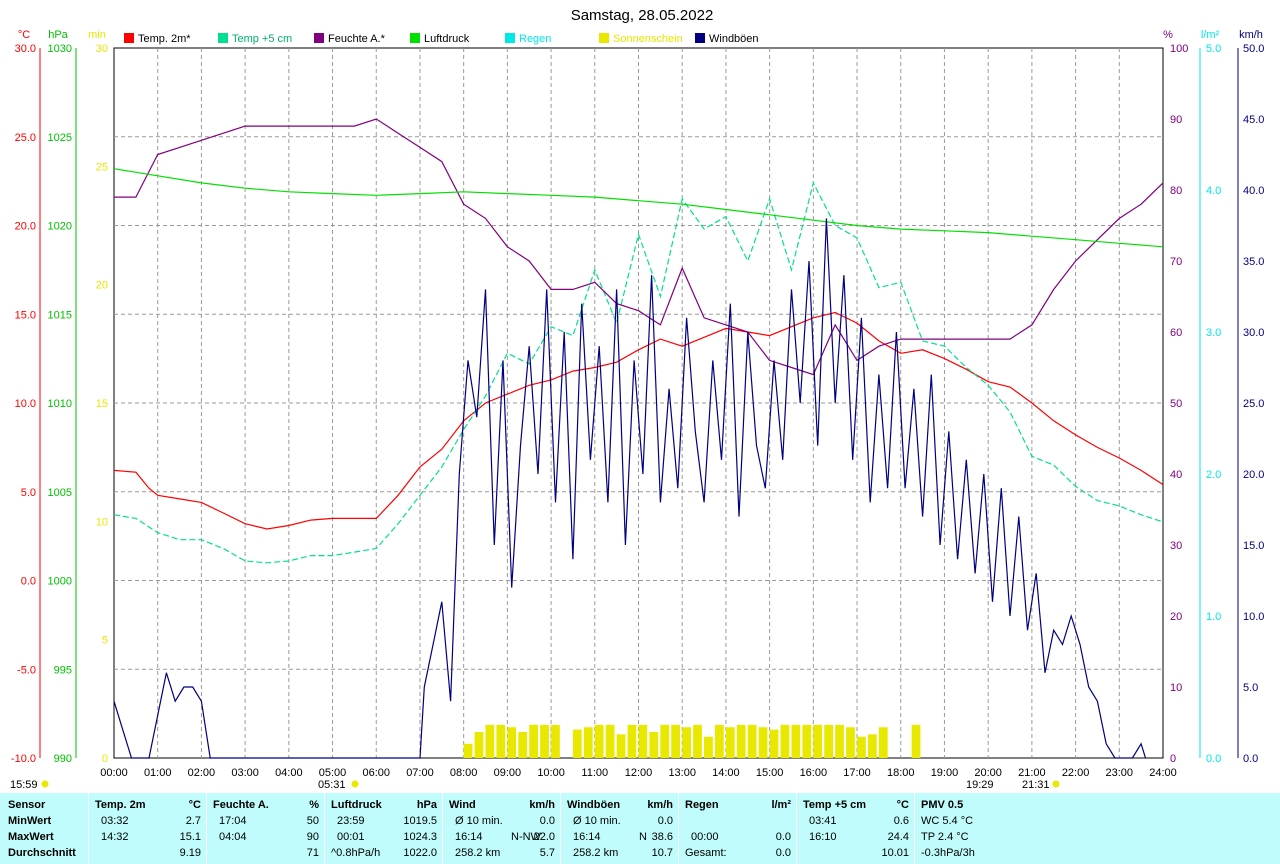 Image resolution: width=1280 pixels, height=864 pixels. I want to click on wind-min-label: Ø 10 min., so click(479, 821).